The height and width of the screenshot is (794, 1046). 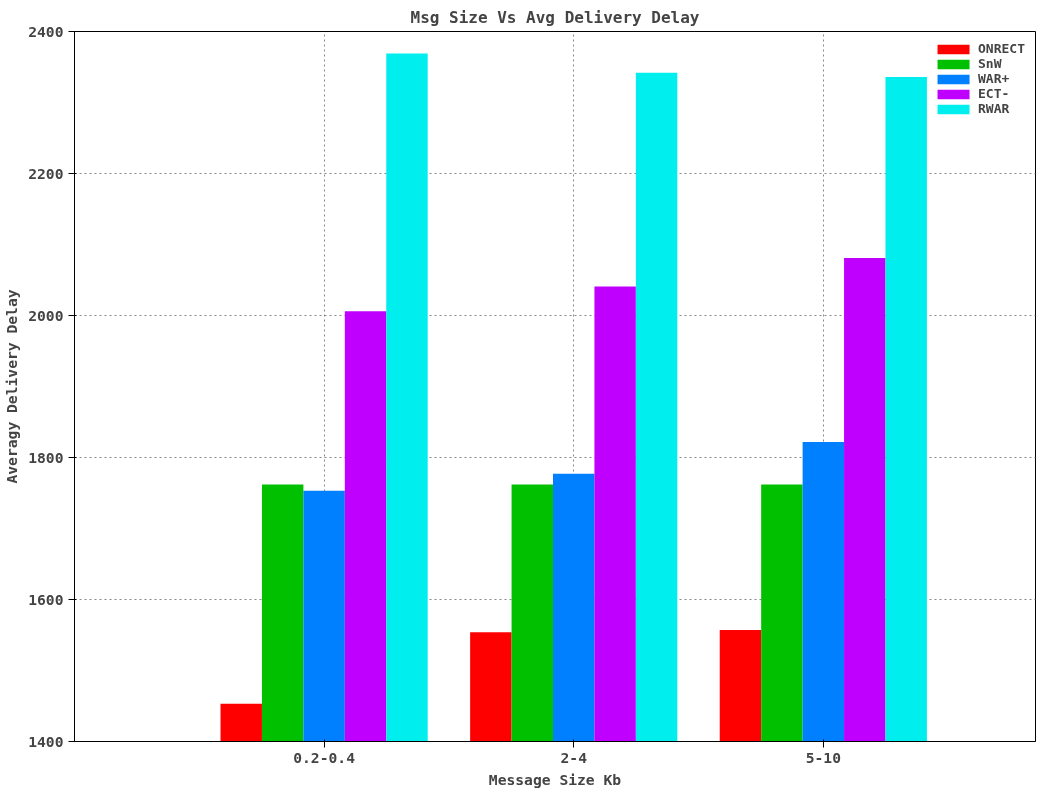 What do you see at coordinates (994, 78) in the screenshot?
I see `legend-label: WAR+` at bounding box center [994, 78].